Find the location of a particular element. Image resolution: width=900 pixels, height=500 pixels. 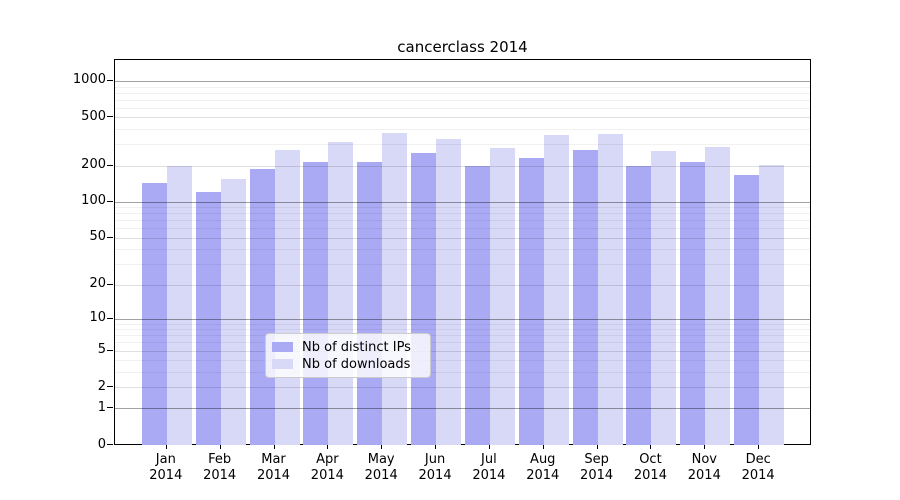

x-tick-label: May 2014 is located at coordinates (381, 468).